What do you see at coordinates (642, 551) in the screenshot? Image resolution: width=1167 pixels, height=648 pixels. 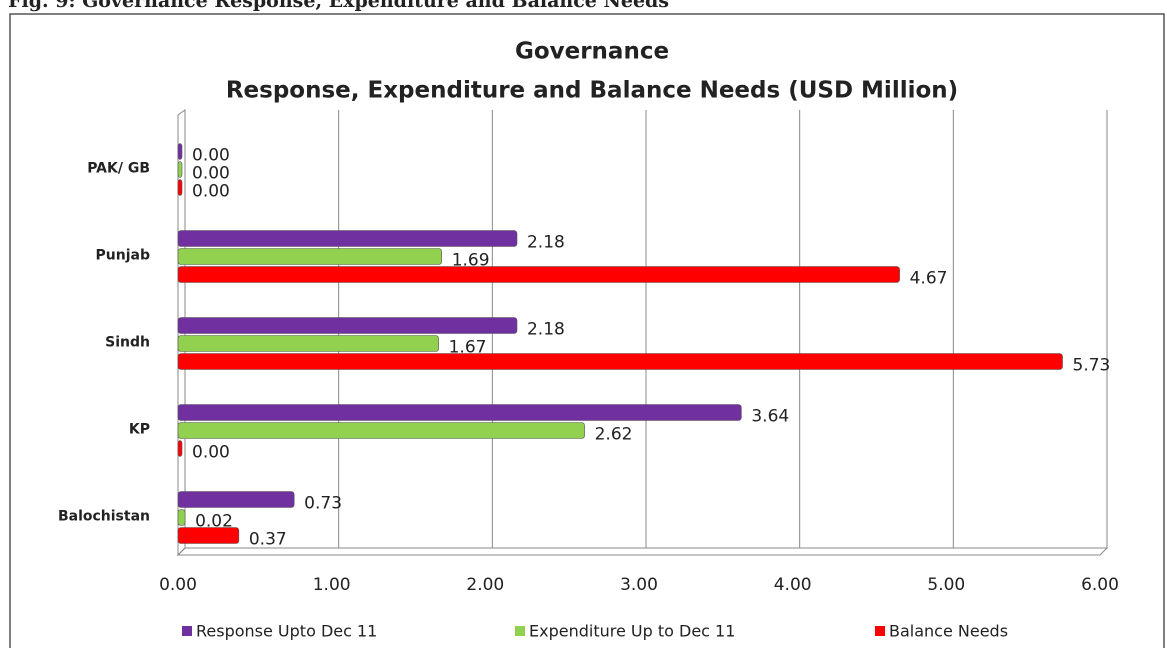 I see `floor` at bounding box center [642, 551].